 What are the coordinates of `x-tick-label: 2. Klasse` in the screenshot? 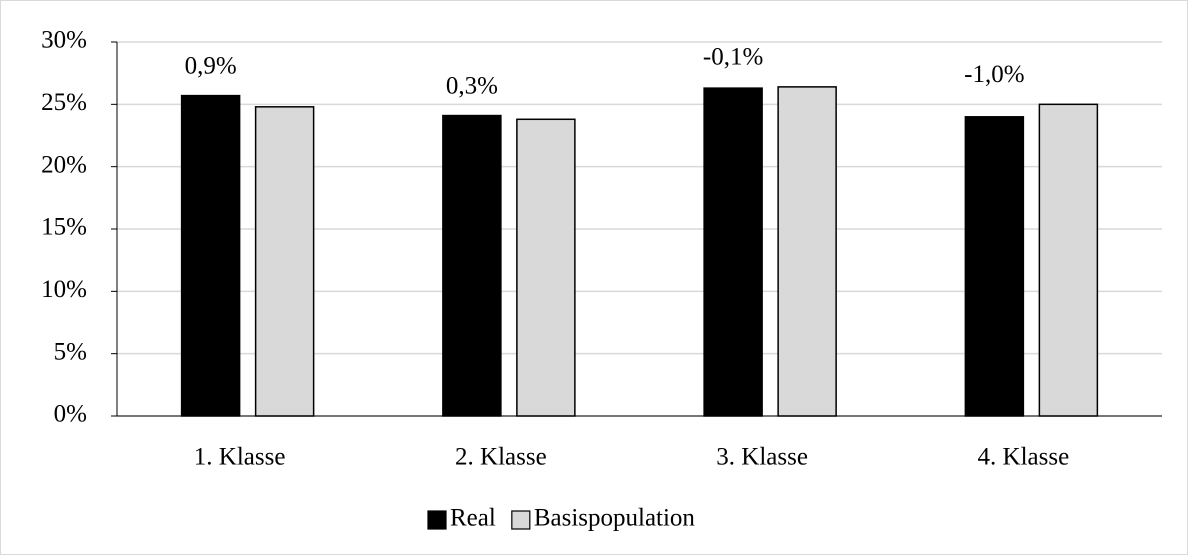 It's located at (501, 457).